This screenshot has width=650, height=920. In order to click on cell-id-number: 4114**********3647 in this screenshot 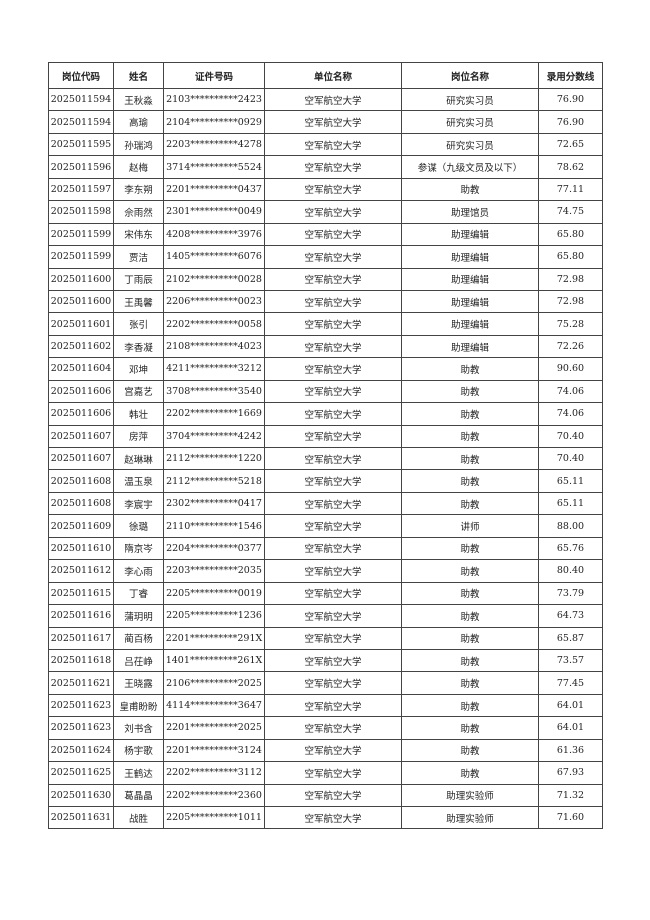, I will do `click(214, 705)`.